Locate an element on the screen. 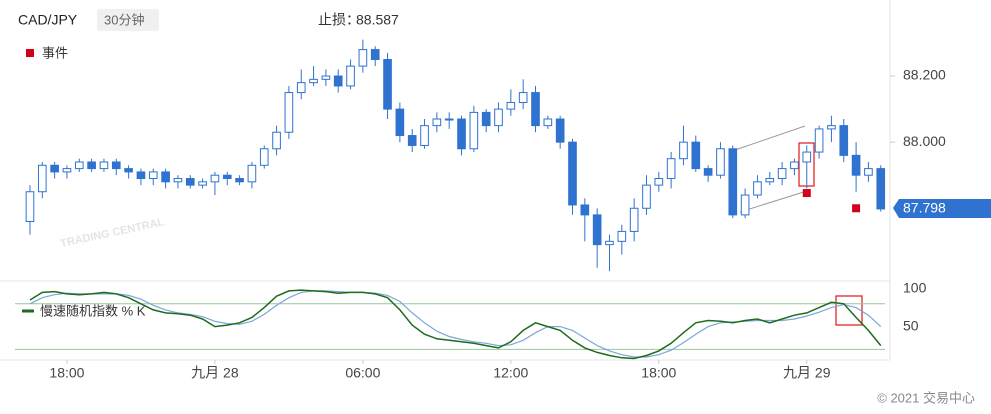 The width and height of the screenshot is (991, 414). y-tick-label: 88.000 is located at coordinates (924, 141).